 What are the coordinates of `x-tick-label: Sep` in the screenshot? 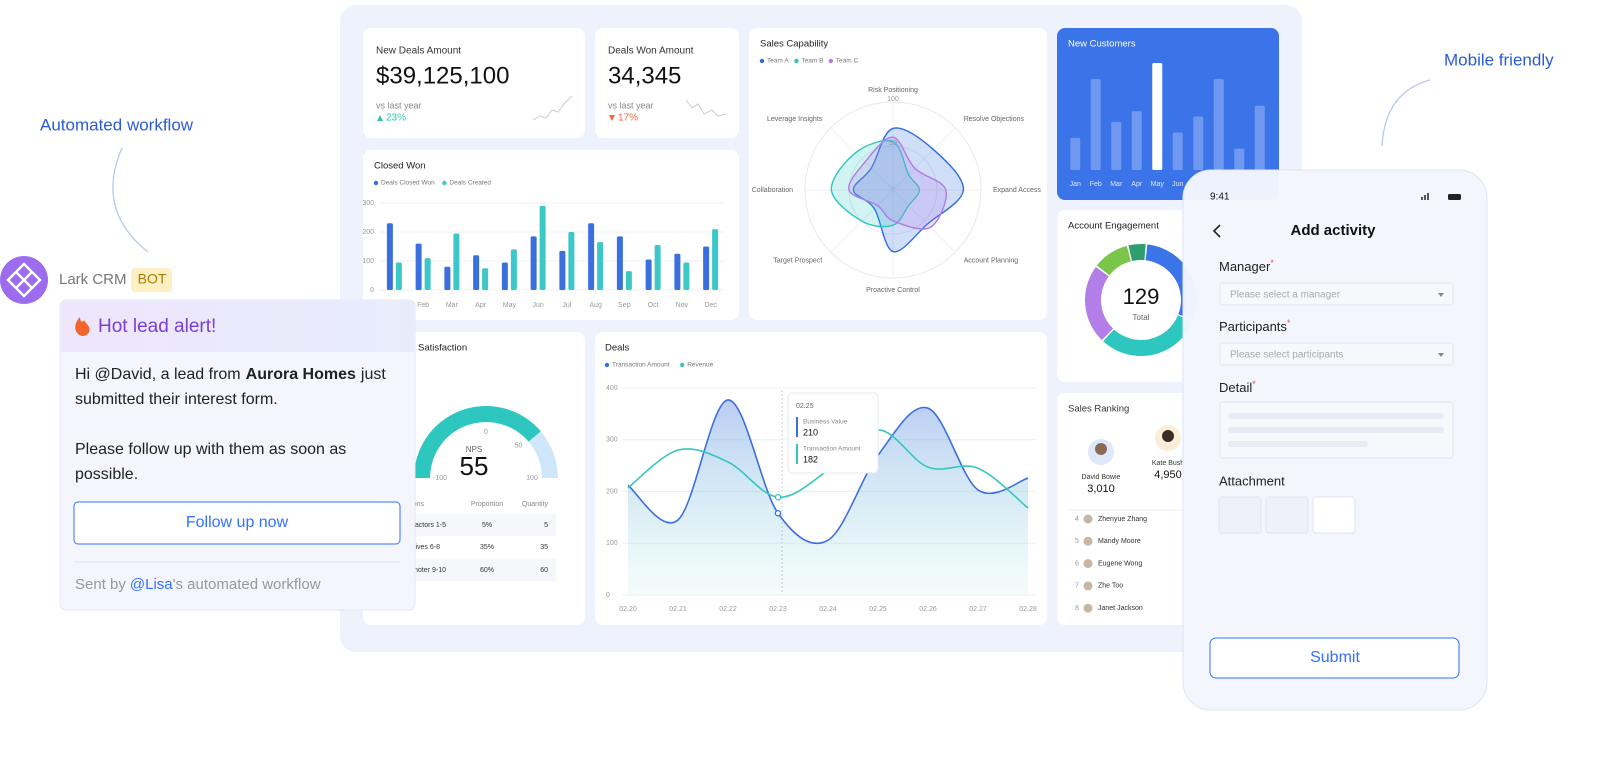 It's located at (624, 305).